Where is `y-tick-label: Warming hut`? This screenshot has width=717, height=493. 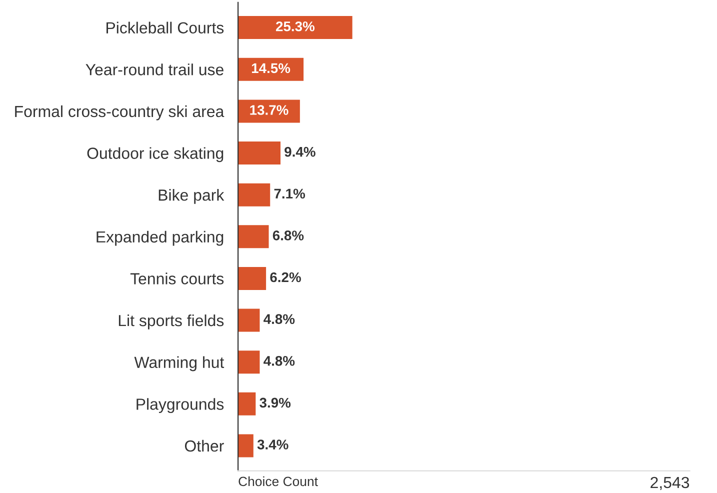 y-tick-label: Warming hut is located at coordinates (179, 364).